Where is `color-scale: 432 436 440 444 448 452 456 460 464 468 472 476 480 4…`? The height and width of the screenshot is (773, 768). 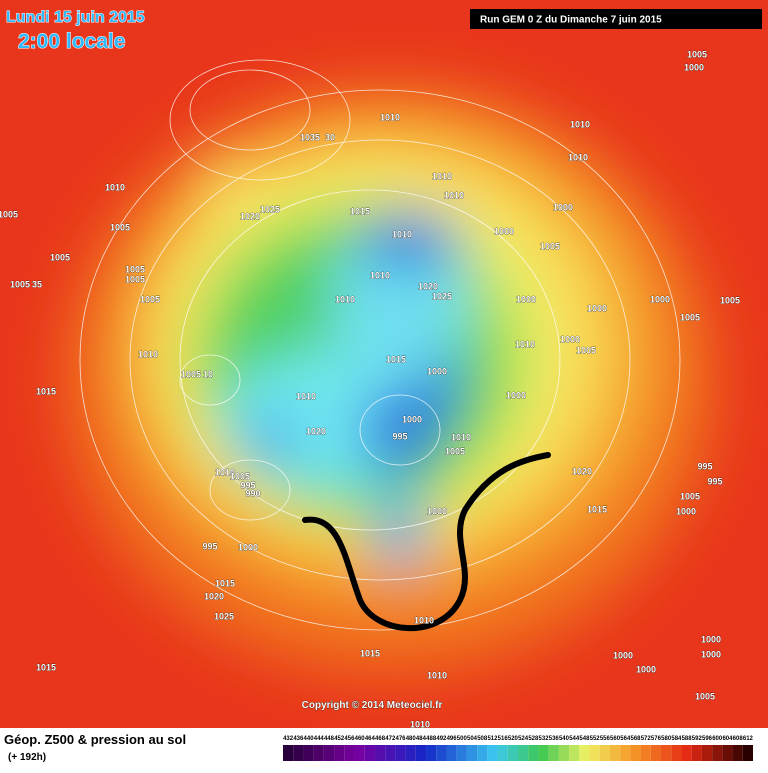
color-scale: 432 436 440 444 448 452 456 460 464 468 472 476 480 4… is located at coordinates (518, 748).